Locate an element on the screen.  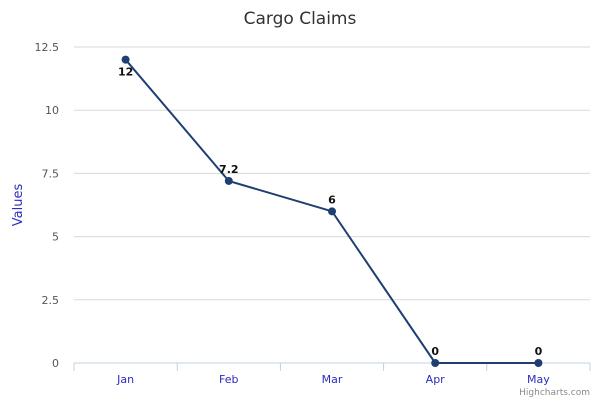
y-tick-label: 12.5 is located at coordinates (47, 47).